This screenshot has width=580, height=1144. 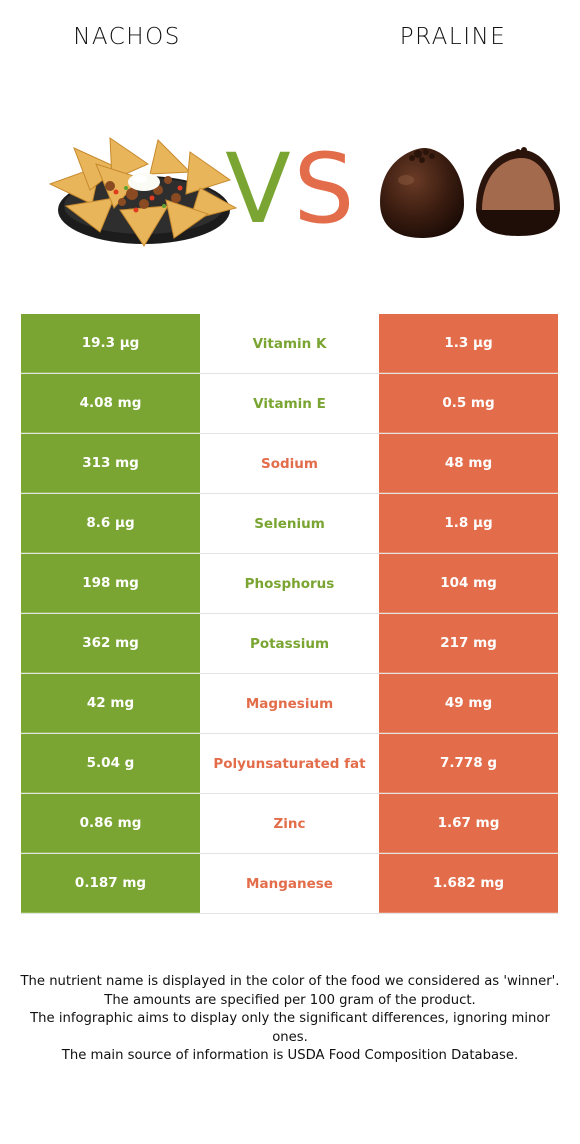 I want to click on left-value: 19.3 µg, so click(x=110, y=343).